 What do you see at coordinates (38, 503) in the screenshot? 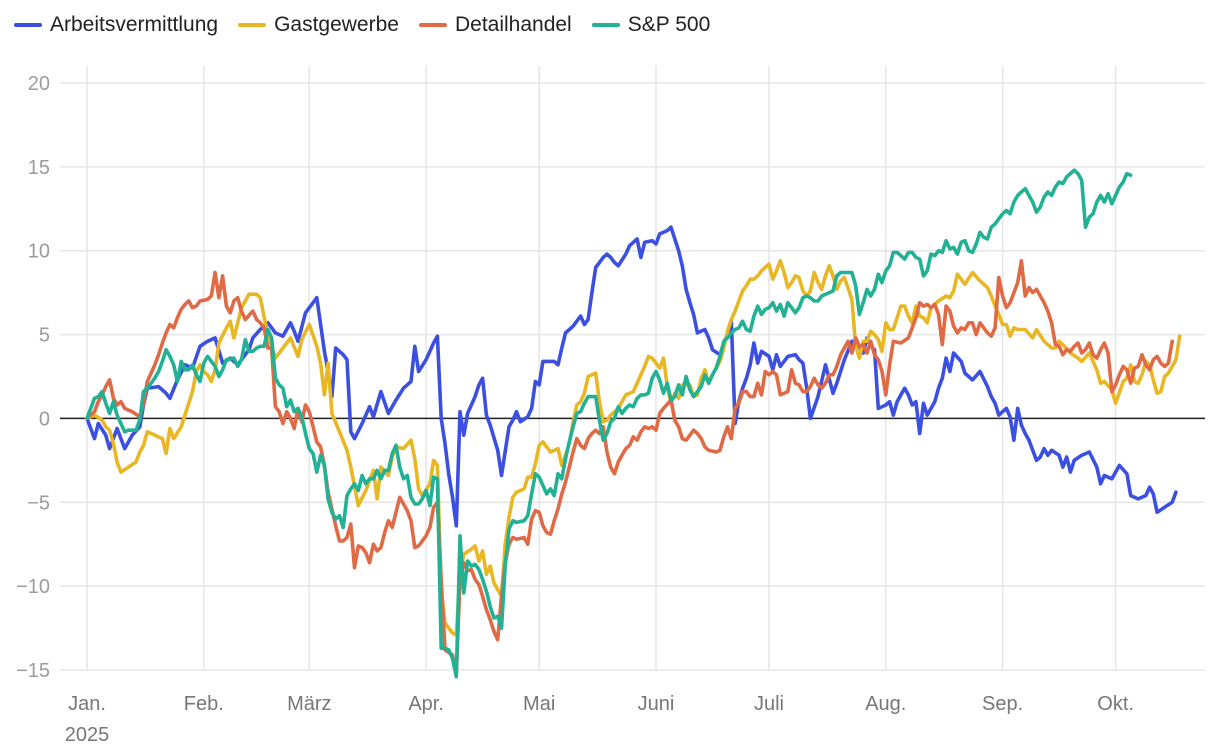
I see `y-tick-label: −5` at bounding box center [38, 503].